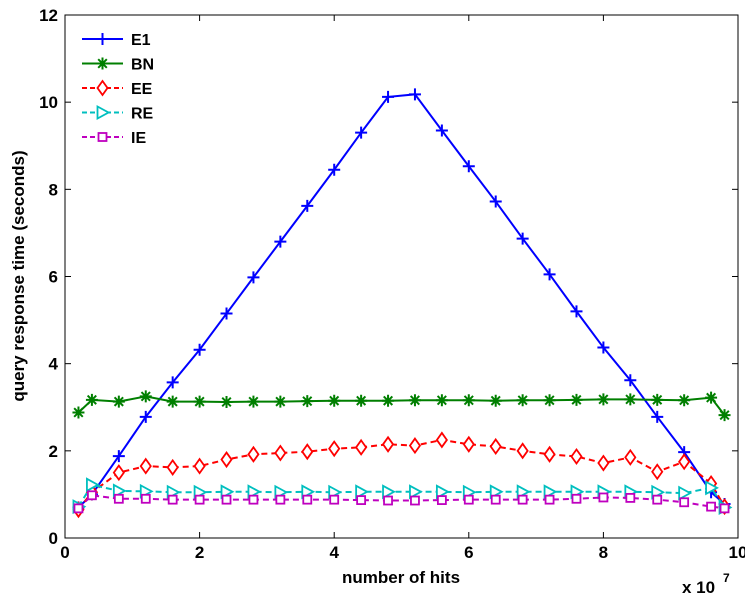 The width and height of the screenshot is (745, 598). What do you see at coordinates (401, 577) in the screenshot?
I see `x-axis-label: number of hits` at bounding box center [401, 577].